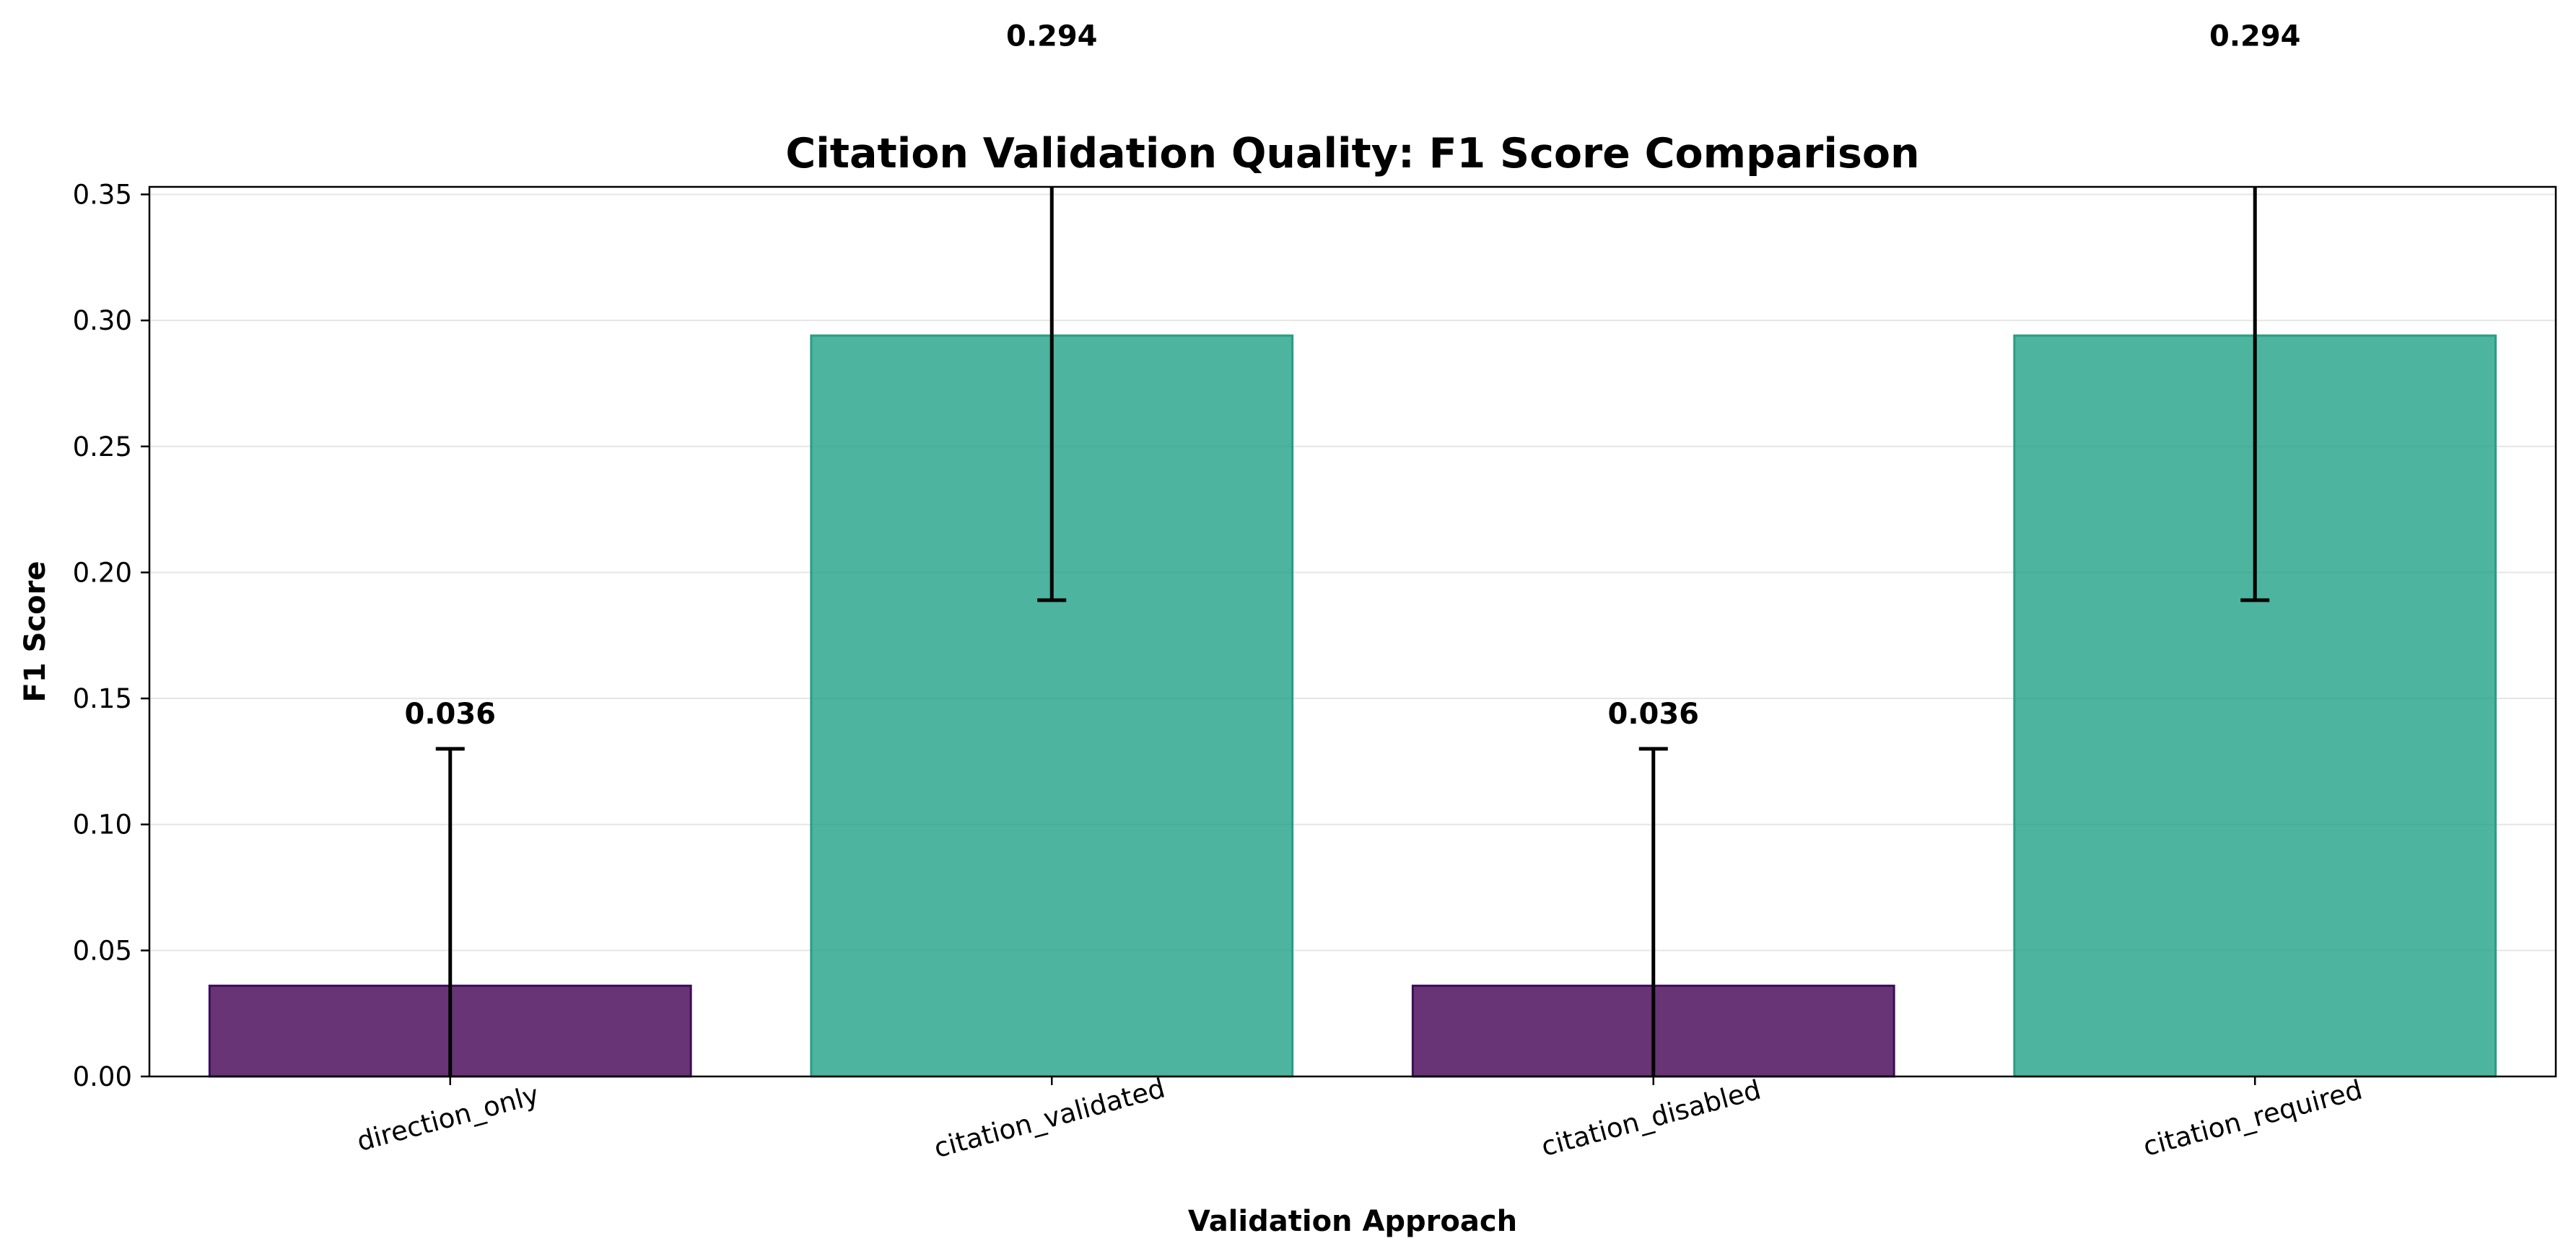  I want to click on y-tick-label: 0.30, so click(102, 320).